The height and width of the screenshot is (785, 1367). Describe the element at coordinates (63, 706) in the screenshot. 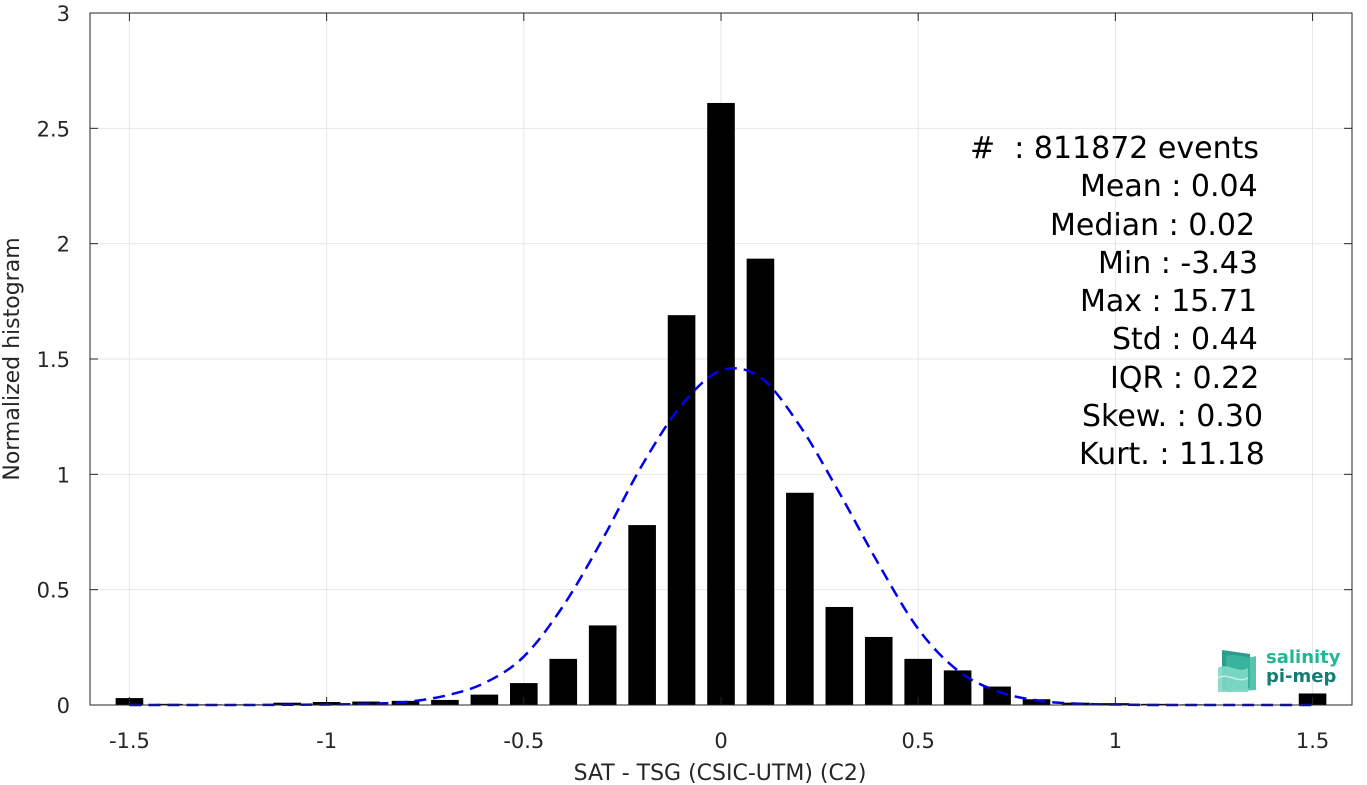

I see `y-tick-label: 0` at that location.